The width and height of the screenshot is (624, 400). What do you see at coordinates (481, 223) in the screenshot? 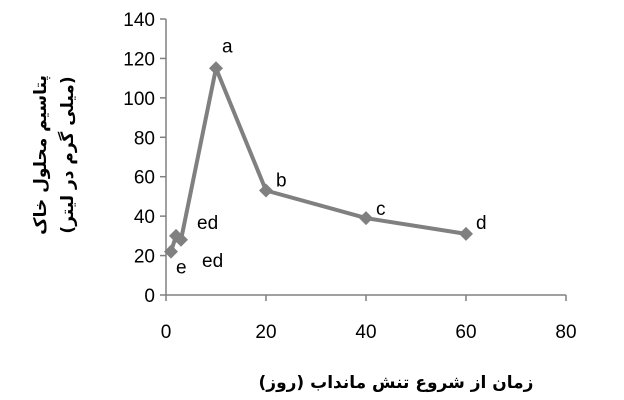
I see `data-point-label: d` at bounding box center [481, 223].